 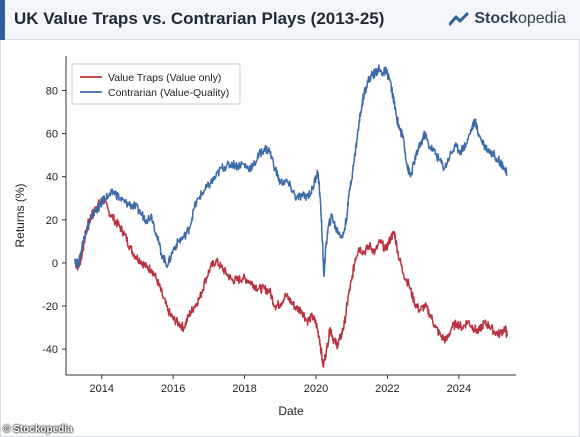 I want to click on legend-box, so click(x=156, y=84).